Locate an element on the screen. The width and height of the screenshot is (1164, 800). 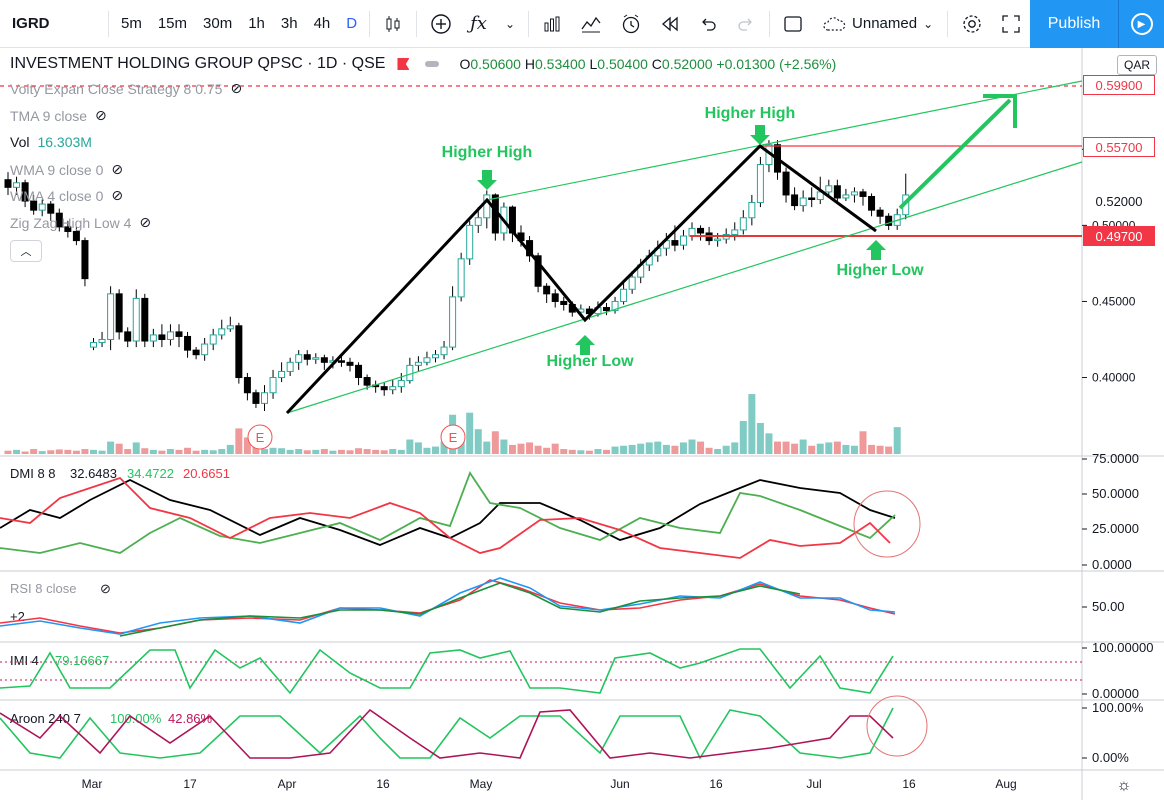
earnings-marker-label: E is located at coordinates (453, 437).